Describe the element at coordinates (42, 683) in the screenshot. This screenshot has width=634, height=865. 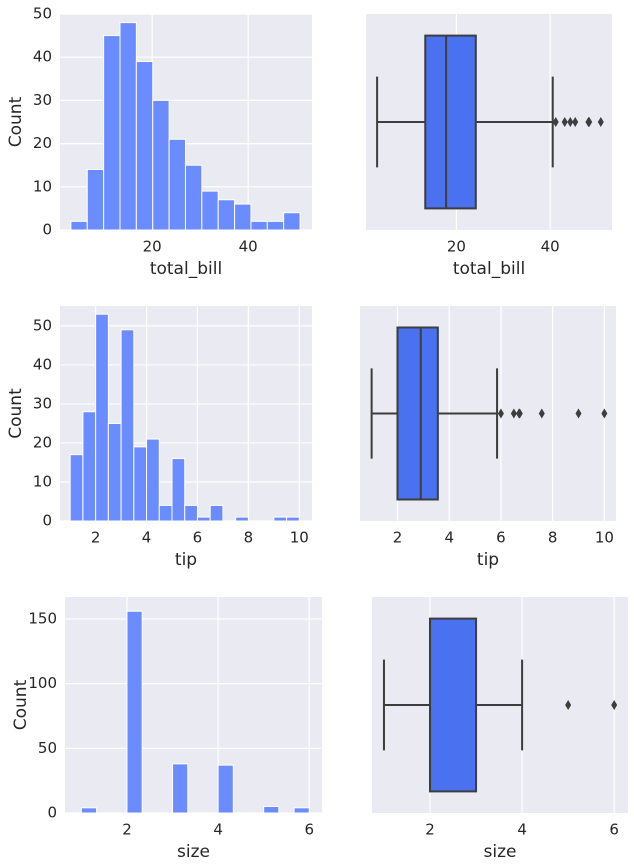
I see `y-tick-label: 100` at that location.